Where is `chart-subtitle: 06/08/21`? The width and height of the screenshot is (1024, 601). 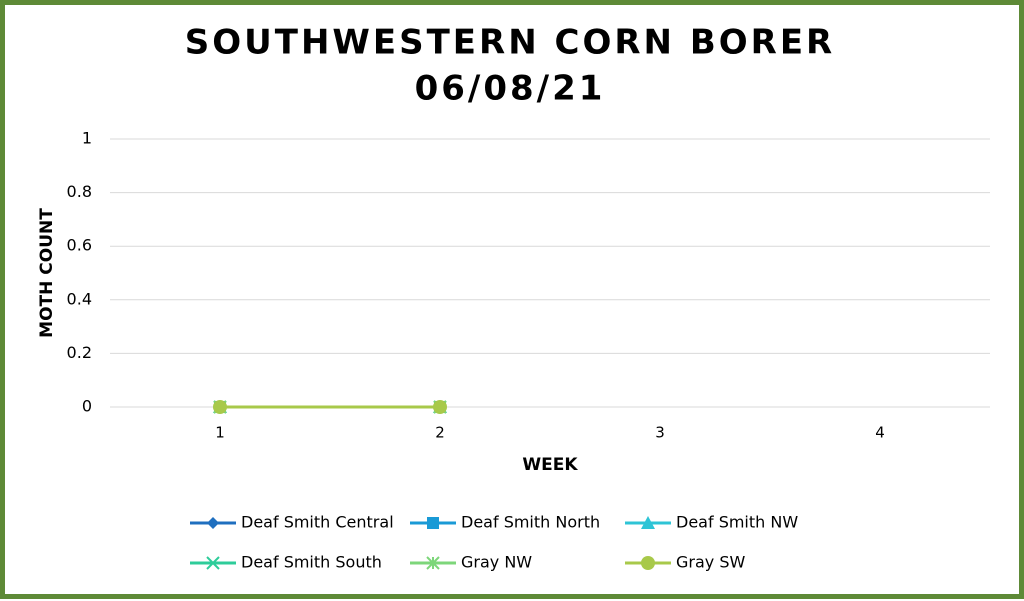
chart-subtitle: 06/08/21 is located at coordinates (510, 89).